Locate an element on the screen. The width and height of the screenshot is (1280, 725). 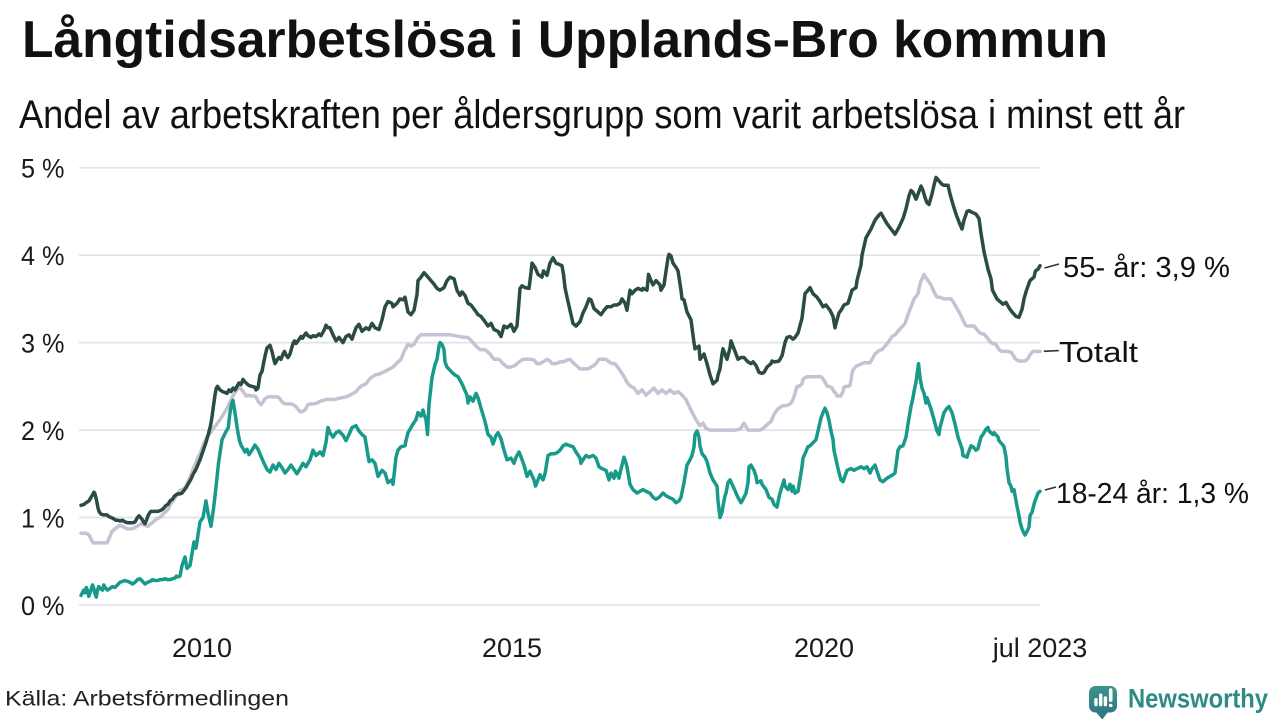
svg-text: 1 % is located at coordinates (43, 518).